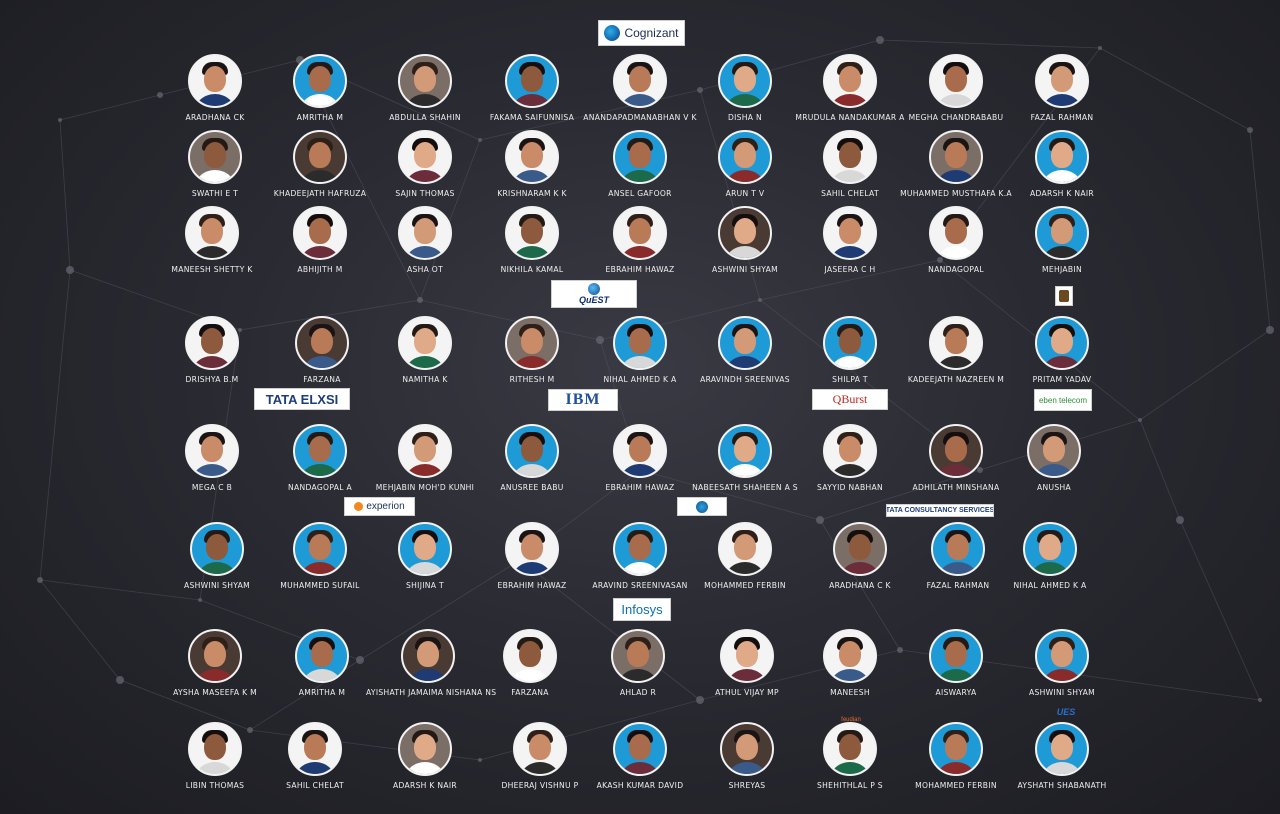 This screenshot has width=1280, height=814. What do you see at coordinates (638, 692) in the screenshot?
I see `person-name: AHLAD R` at bounding box center [638, 692].